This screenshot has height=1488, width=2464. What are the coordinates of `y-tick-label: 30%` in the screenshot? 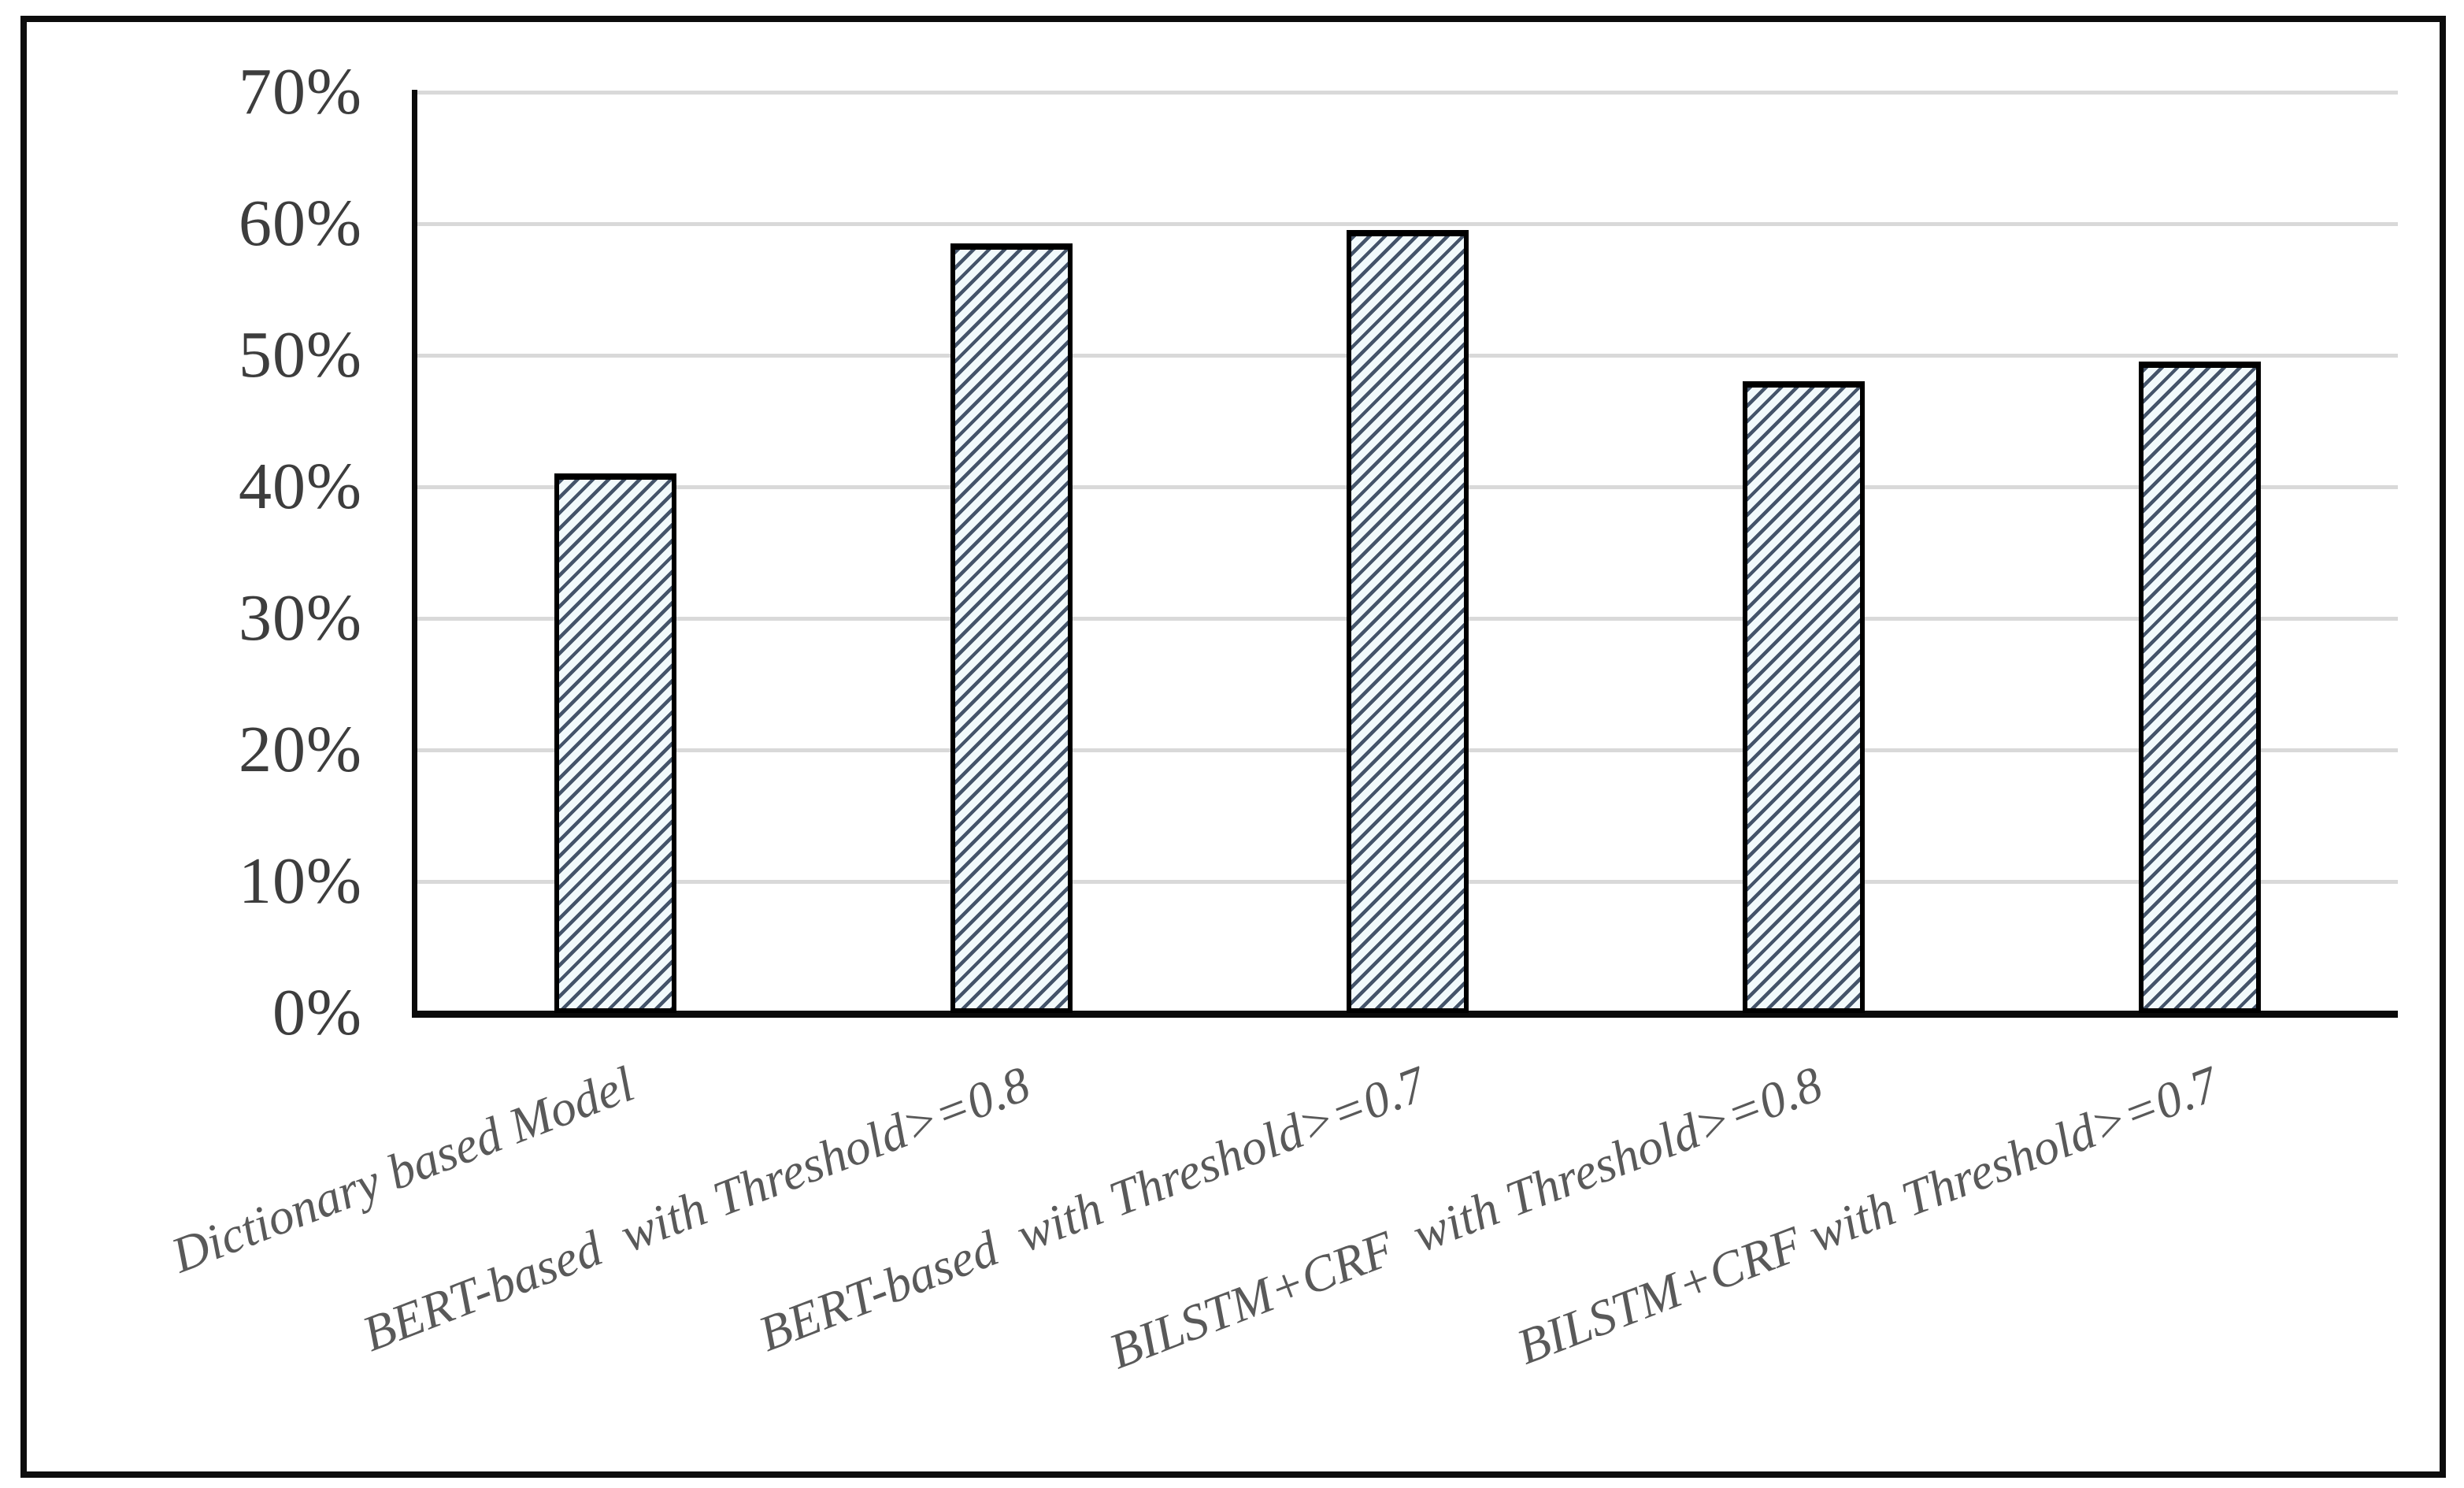 It's located at (300, 618).